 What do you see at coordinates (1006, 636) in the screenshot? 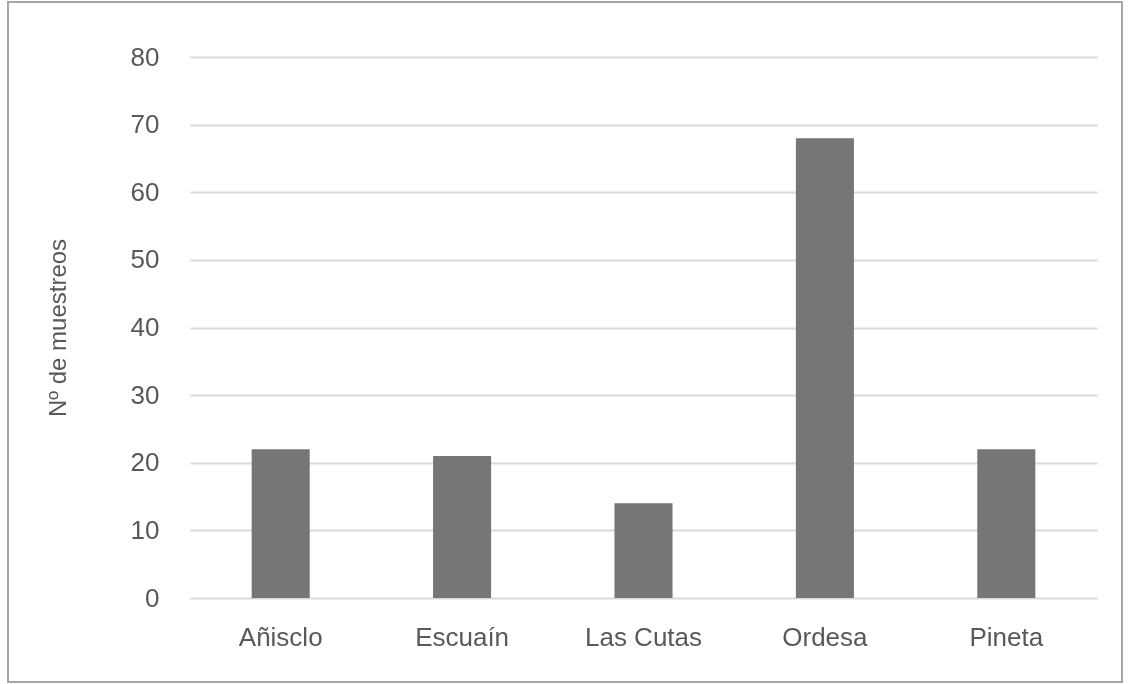
I see `x-tick-label: Pineta` at bounding box center [1006, 636].